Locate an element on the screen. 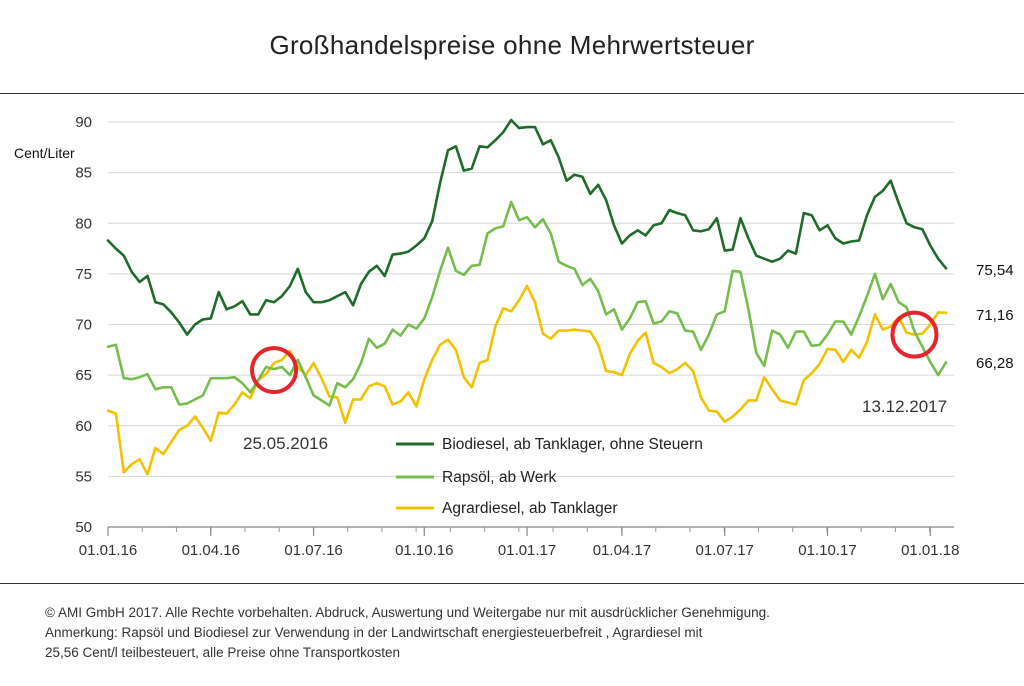 This screenshot has height=686, width=1024. y-tick-label-65: 65 is located at coordinates (83, 375).